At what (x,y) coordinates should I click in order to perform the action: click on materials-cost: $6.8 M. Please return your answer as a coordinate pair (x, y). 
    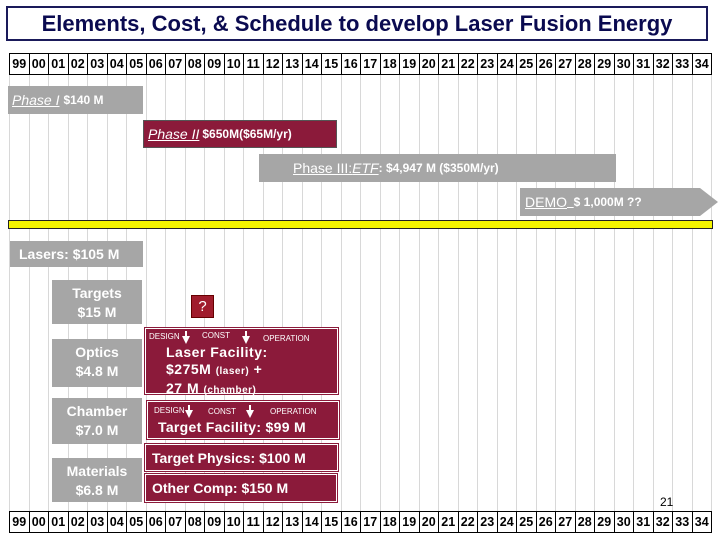
    Looking at the image, I should click on (97, 490).